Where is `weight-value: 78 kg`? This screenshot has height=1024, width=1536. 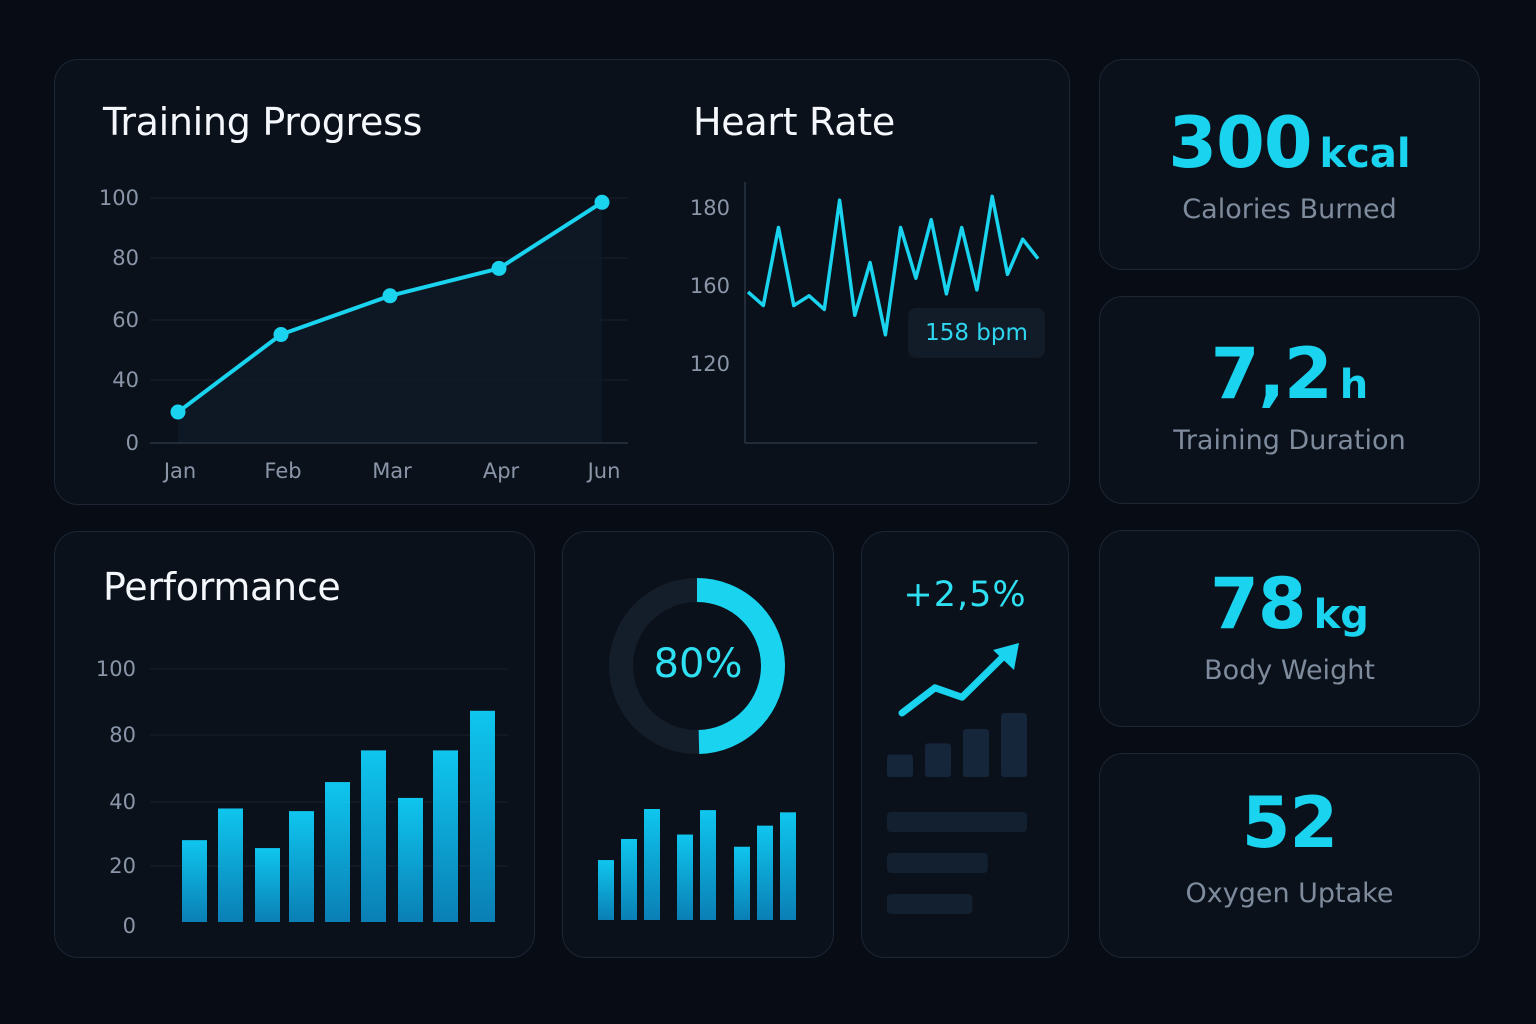 weight-value: 78 kg is located at coordinates (1289, 604).